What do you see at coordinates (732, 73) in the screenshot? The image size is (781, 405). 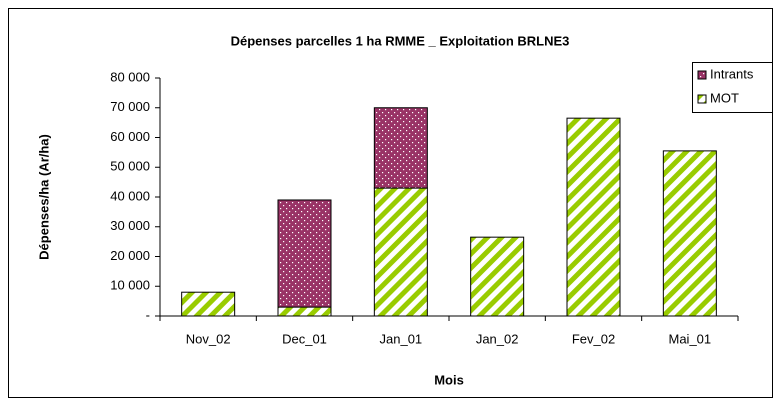 I see `legend-label: Intrants` at bounding box center [732, 73].